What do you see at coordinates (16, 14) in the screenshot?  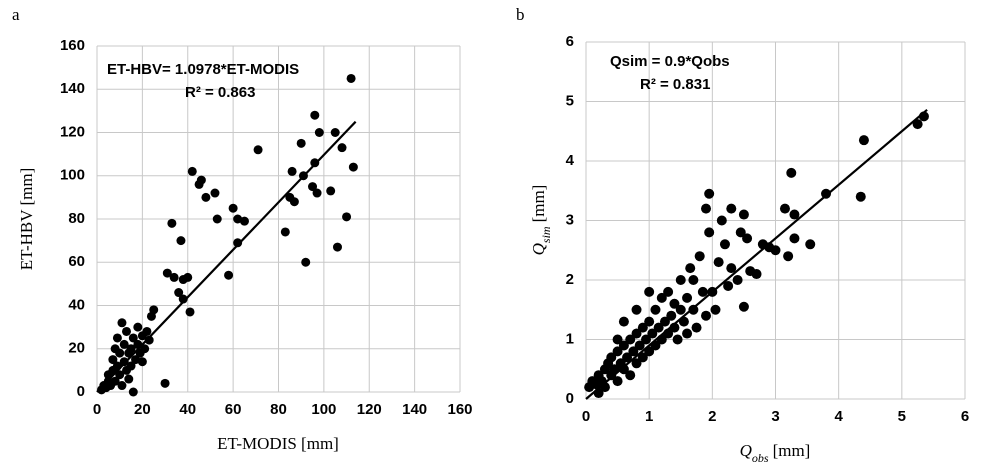 I see `panel-label: a` at bounding box center [16, 14].